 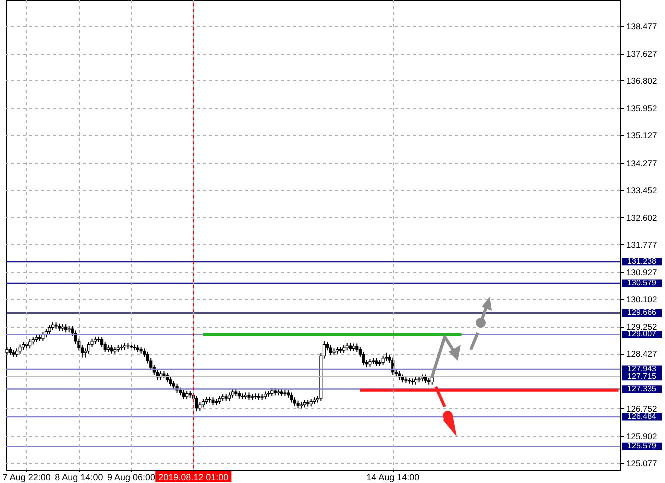 I want to click on x-tick-label: 7 Aug 22:00, so click(x=26, y=477).